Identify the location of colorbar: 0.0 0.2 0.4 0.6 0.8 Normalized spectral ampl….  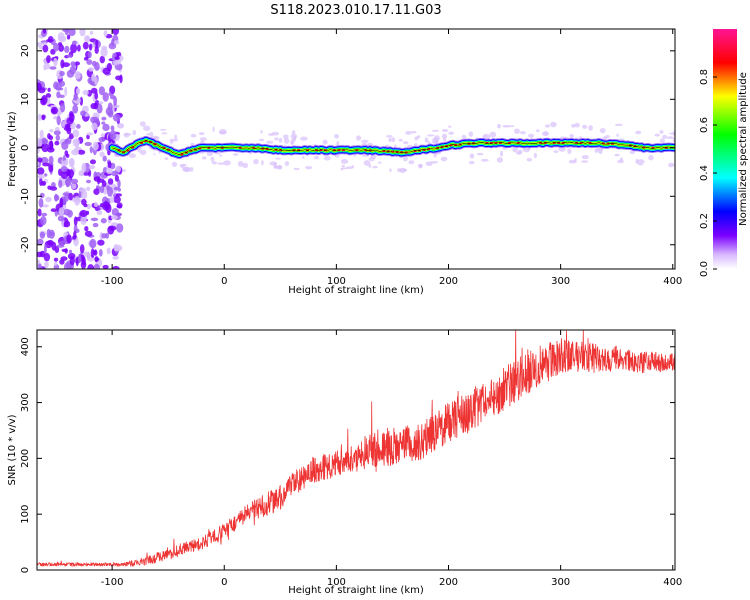
(724, 153).